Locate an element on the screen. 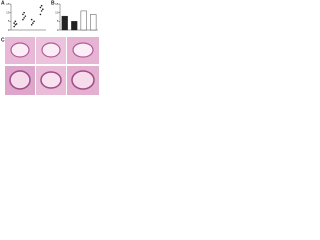 Image resolution: width=320 pixels, height=240 pixels. panel-label: C is located at coordinates (3, 40).